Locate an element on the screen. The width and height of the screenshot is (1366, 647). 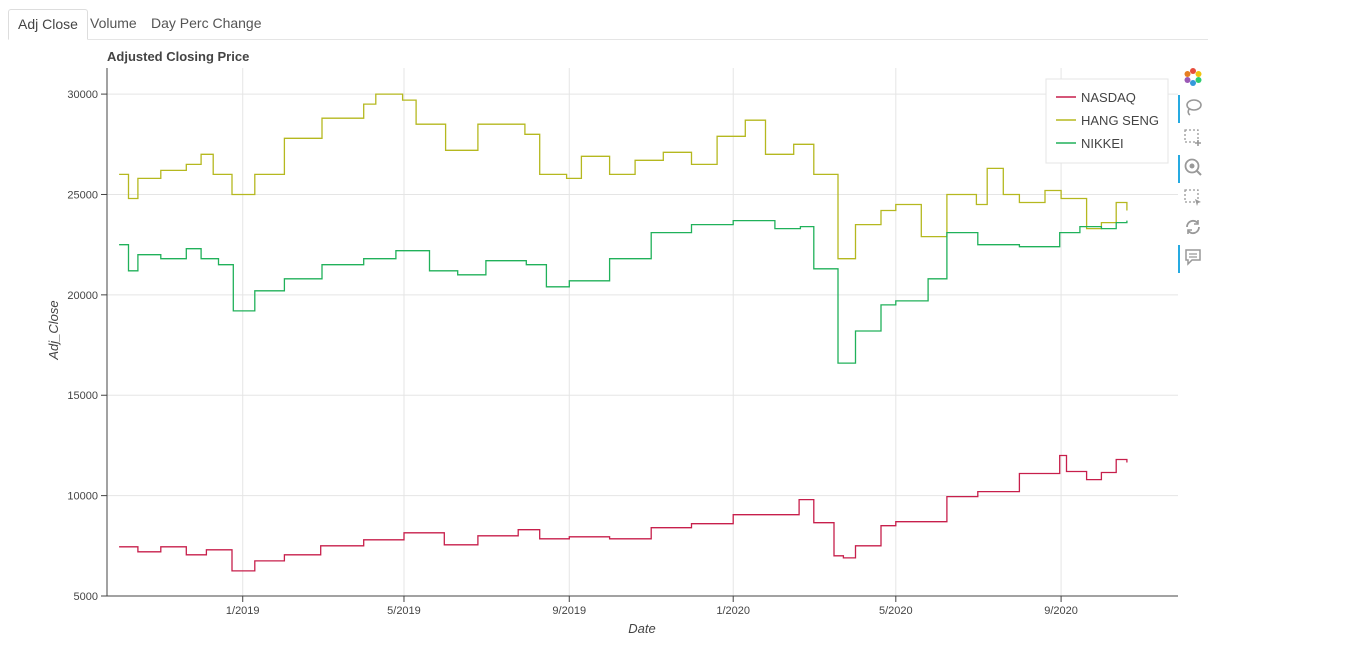
bokeh-logo-tool is located at coordinates (1193, 79).